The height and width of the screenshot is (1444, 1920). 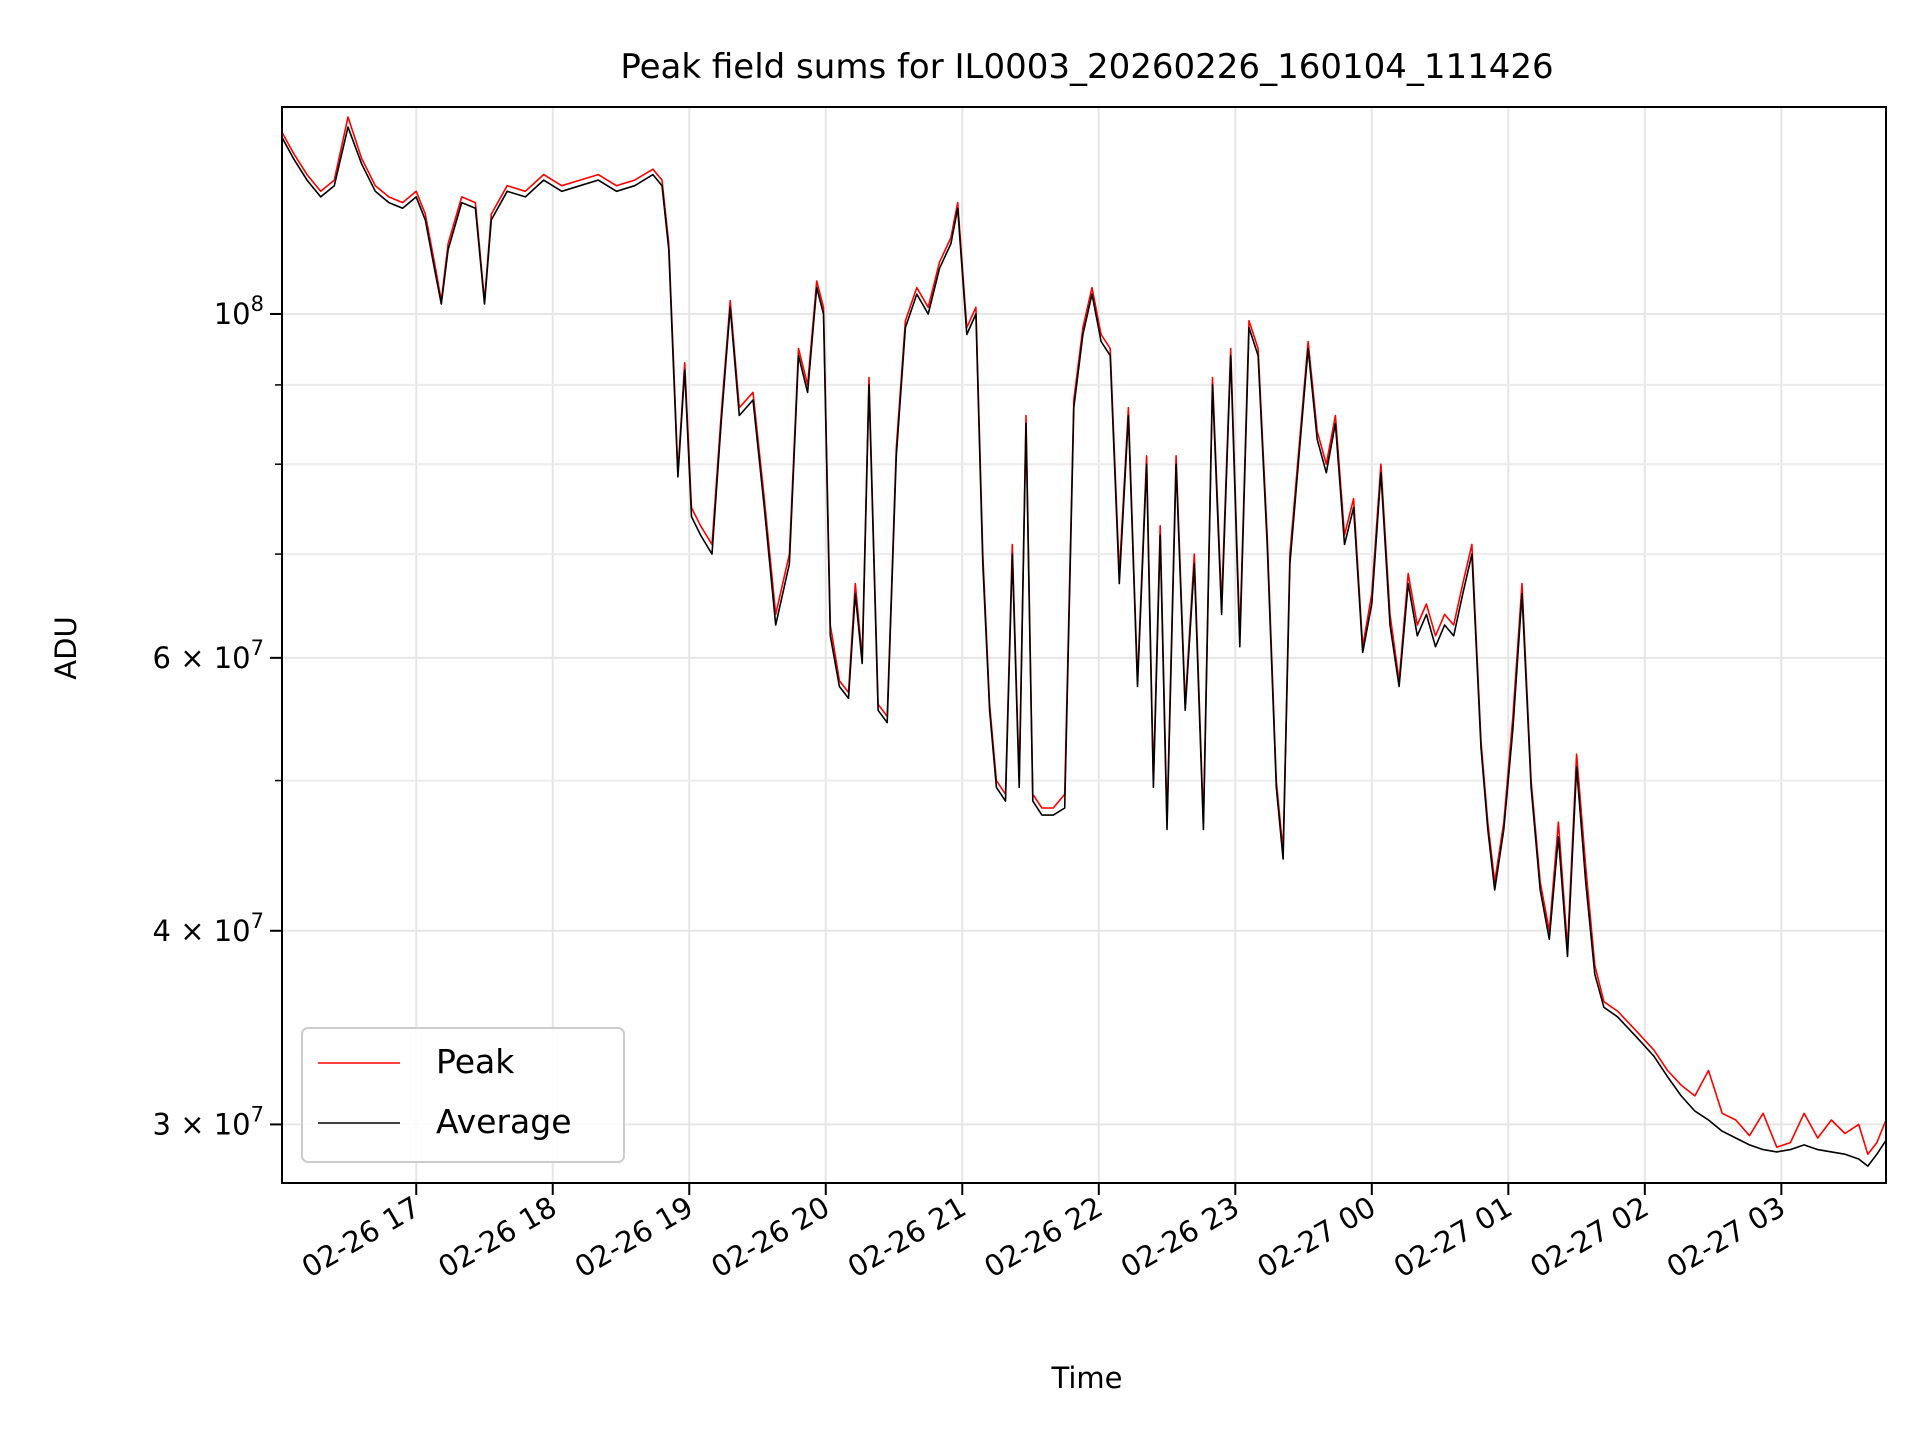 What do you see at coordinates (208, 928) in the screenshot?
I see `y-tick-label: 4 × 107` at bounding box center [208, 928].